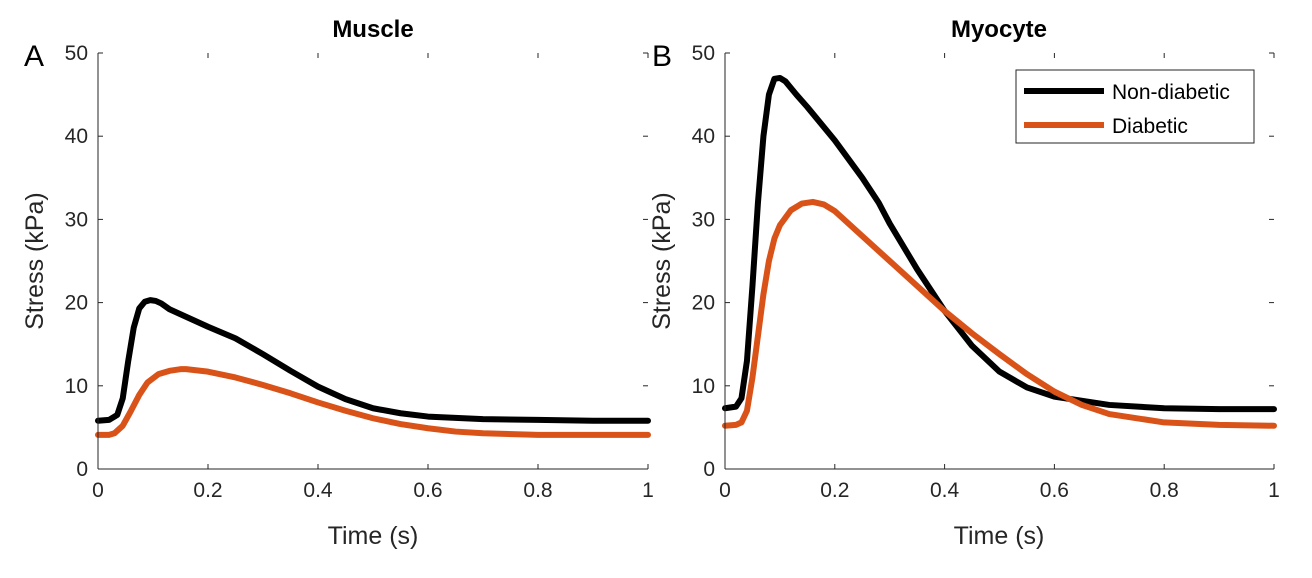 Image resolution: width=1312 pixels, height=578 pixels. What do you see at coordinates (373, 402) in the screenshot?
I see `series-line-diabetic` at bounding box center [373, 402].